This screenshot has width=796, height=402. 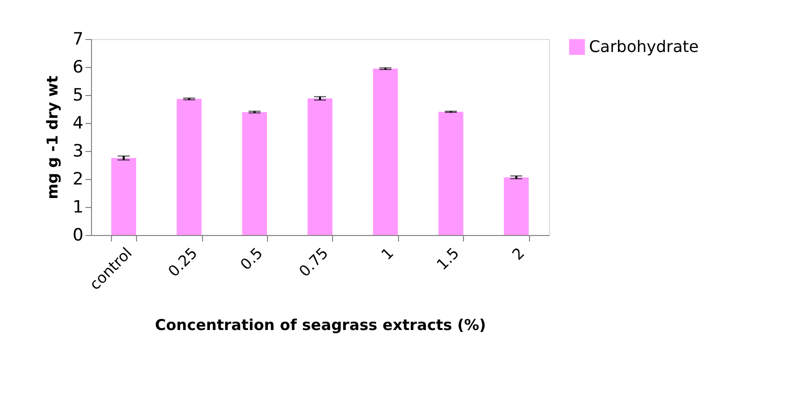 What do you see at coordinates (78, 236) in the screenshot?
I see `y-tick-label: 0` at bounding box center [78, 236].